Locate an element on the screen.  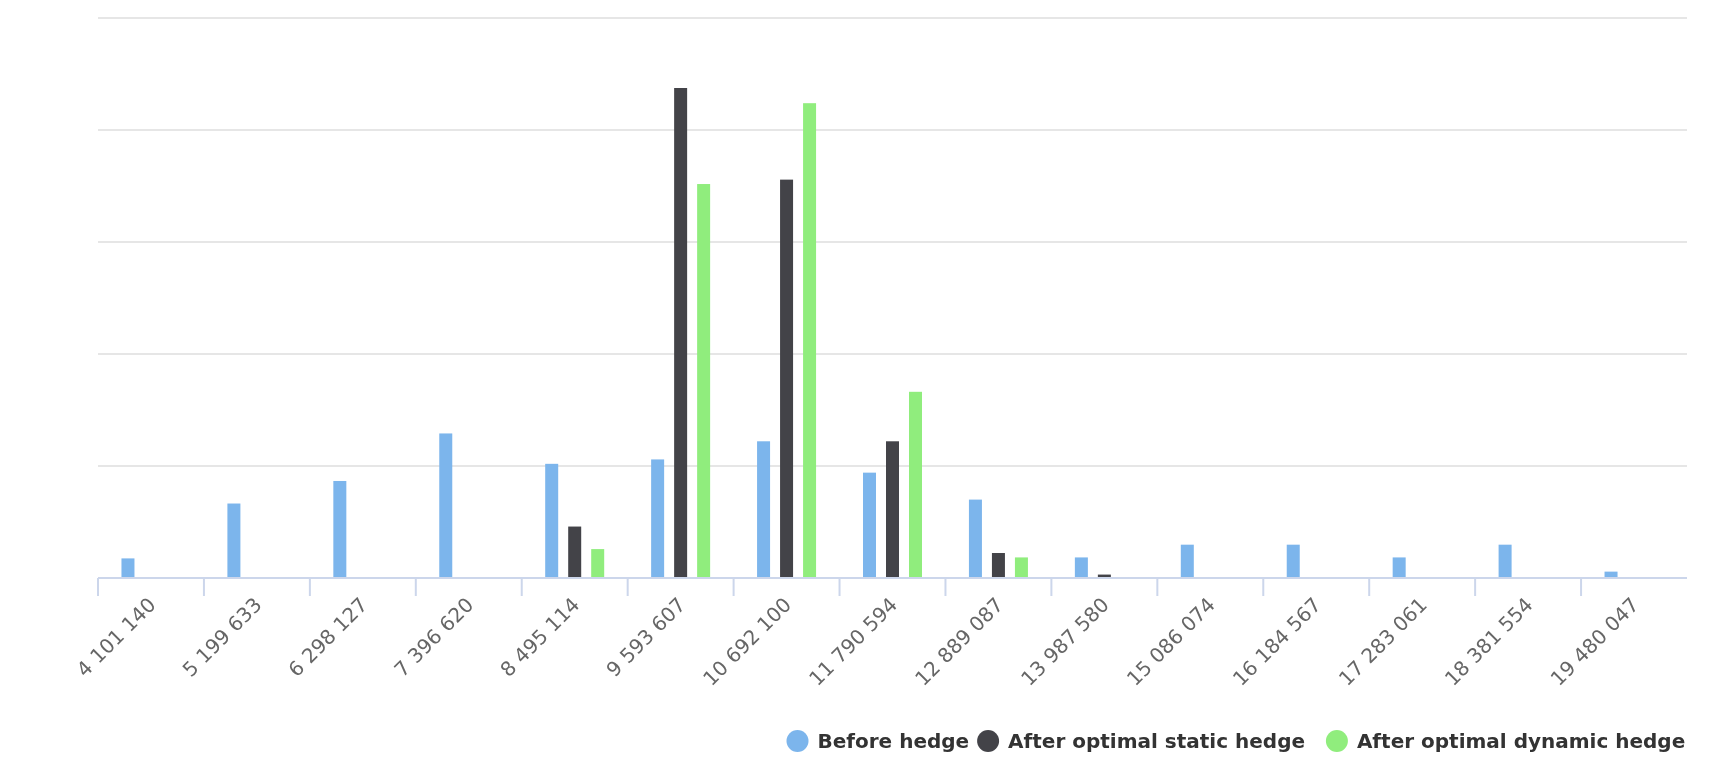
x-tick-label: 8 495 114 is located at coordinates (540, 637).